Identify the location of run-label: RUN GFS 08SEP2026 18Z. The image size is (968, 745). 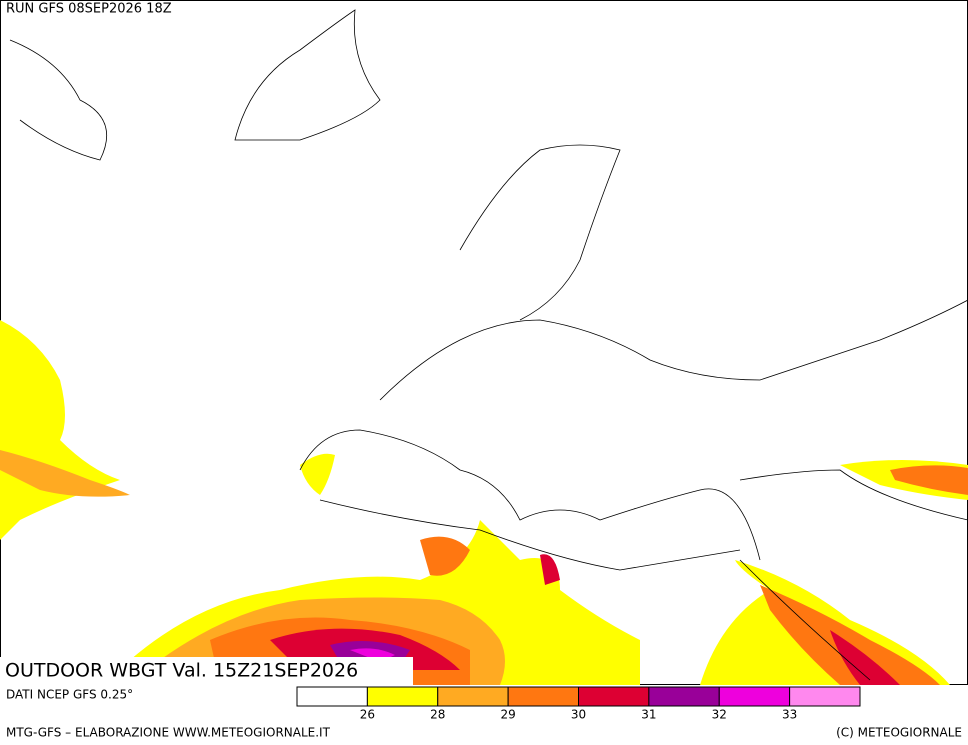
(89, 9).